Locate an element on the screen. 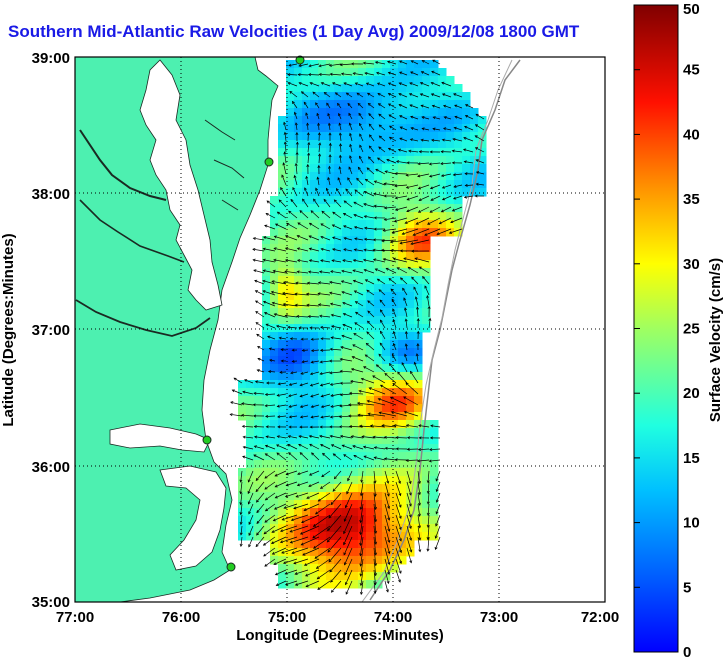 The height and width of the screenshot is (659, 724). colorbar-tick-label: 25 is located at coordinates (691, 329).